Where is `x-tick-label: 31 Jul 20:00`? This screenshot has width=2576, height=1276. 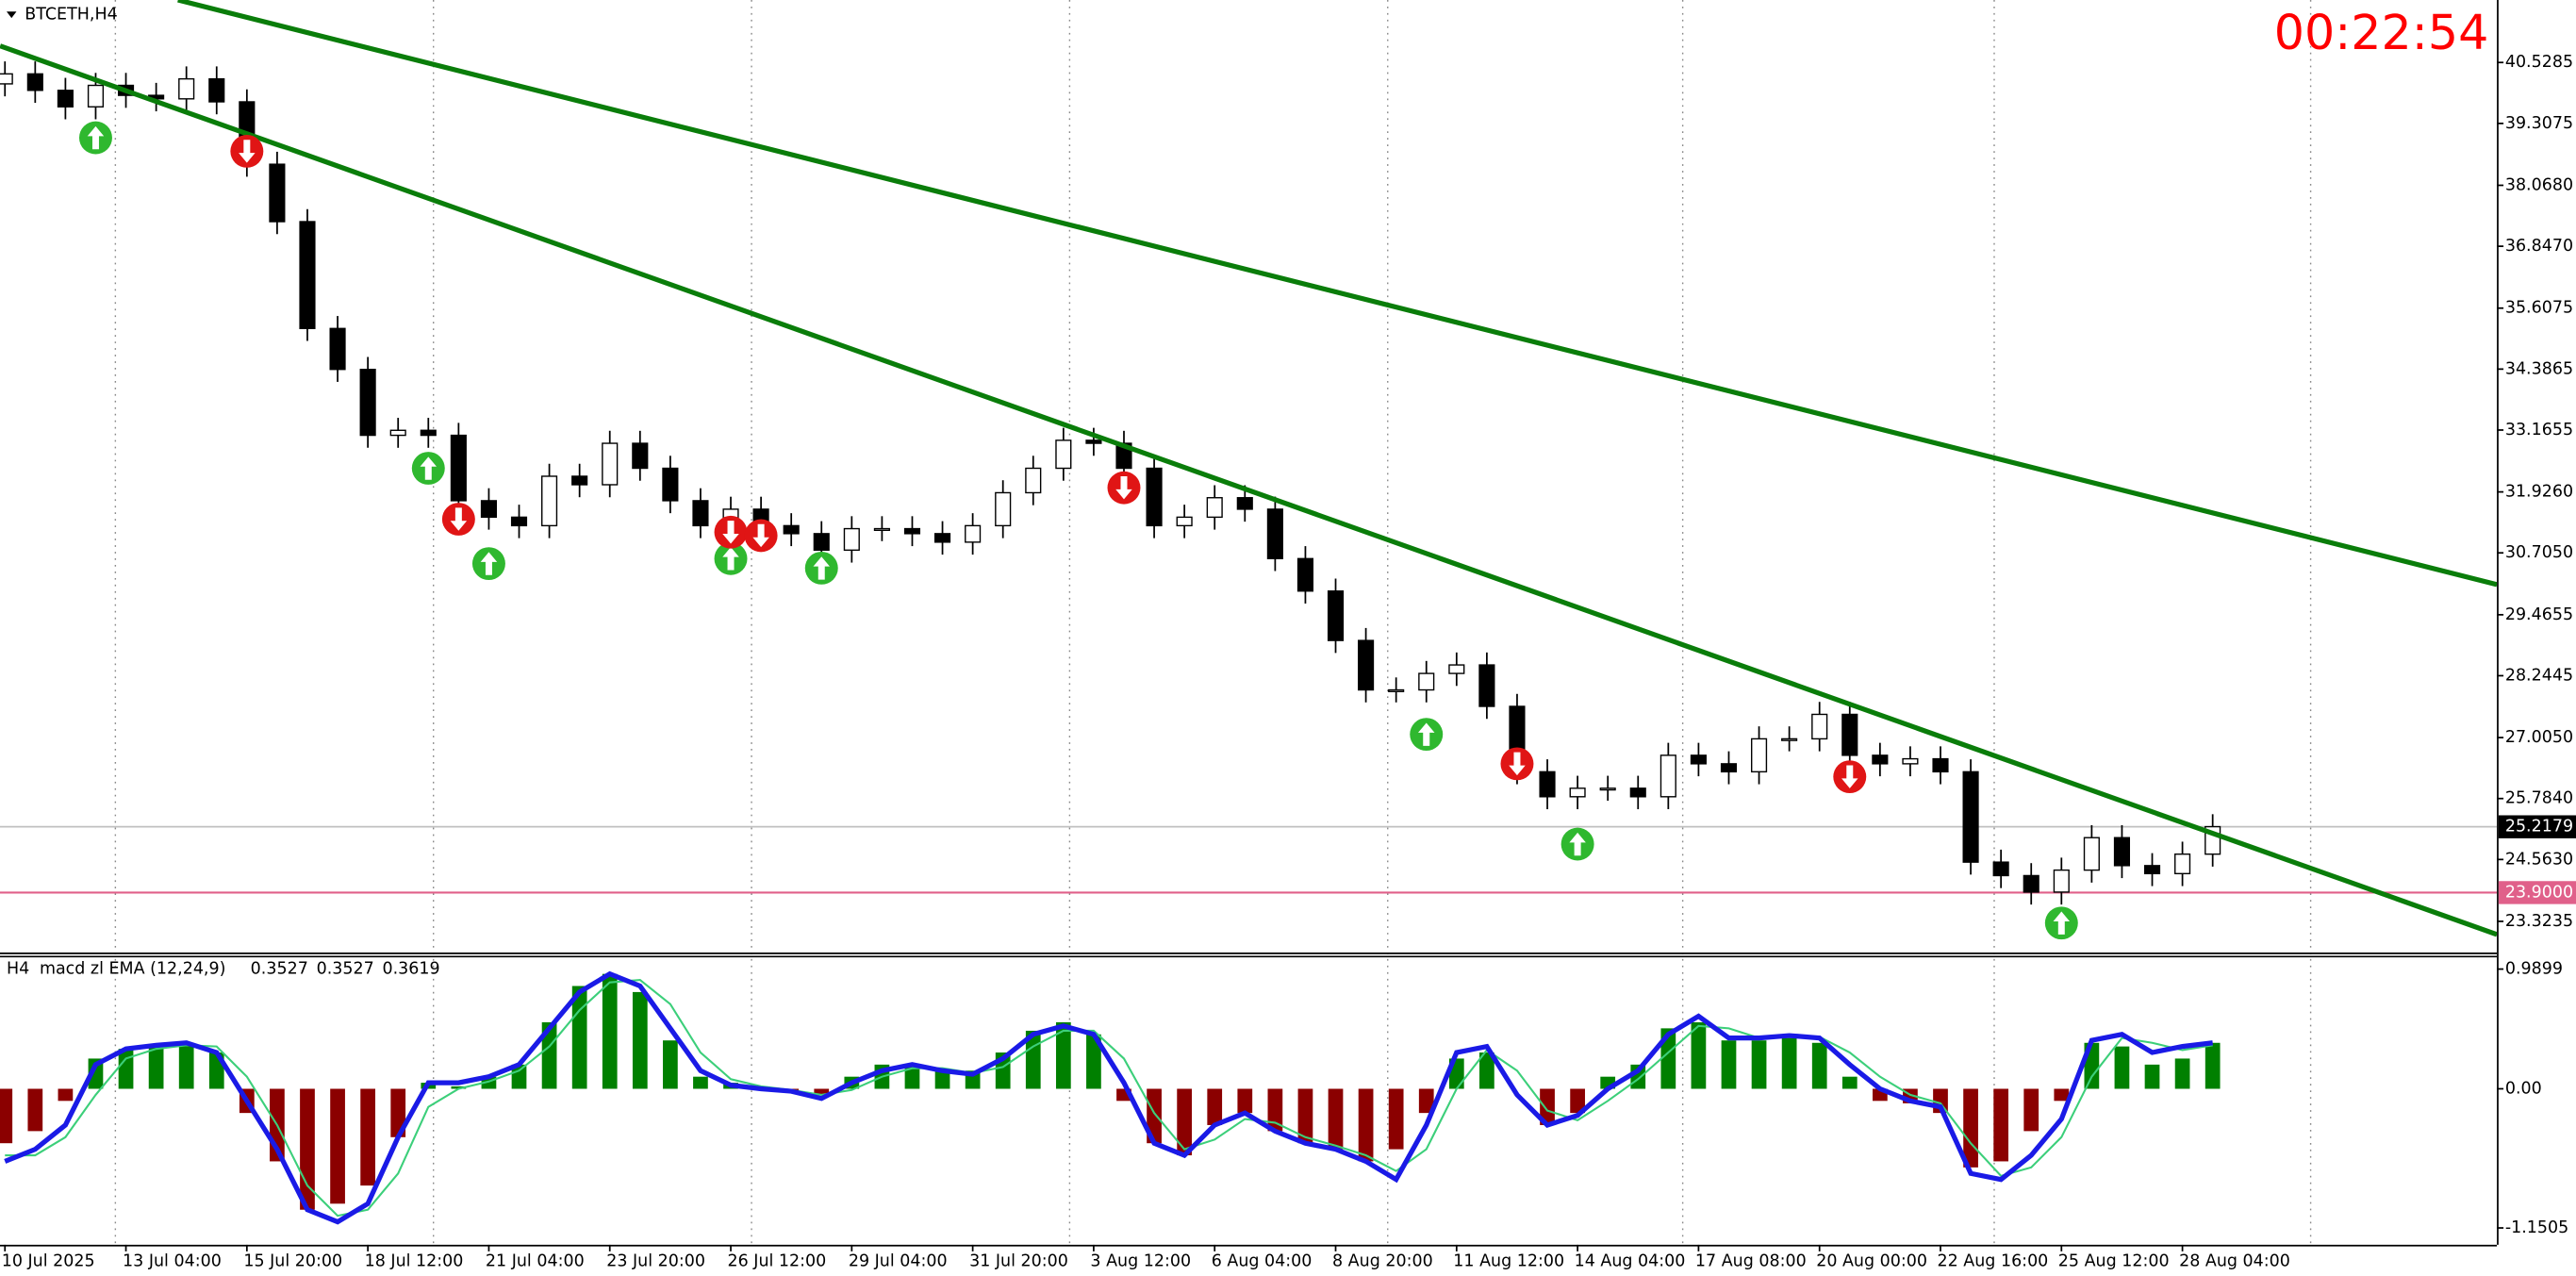
x-tick-label: 31 Jul 20:00 is located at coordinates (1018, 1260).